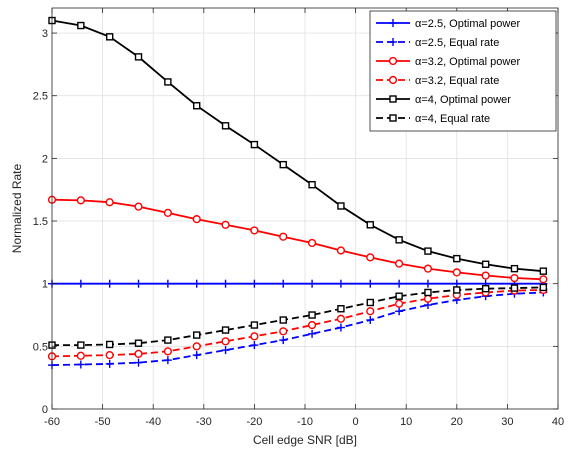  Describe the element at coordinates (153, 422) in the screenshot. I see `x-tick-label: -40` at that location.